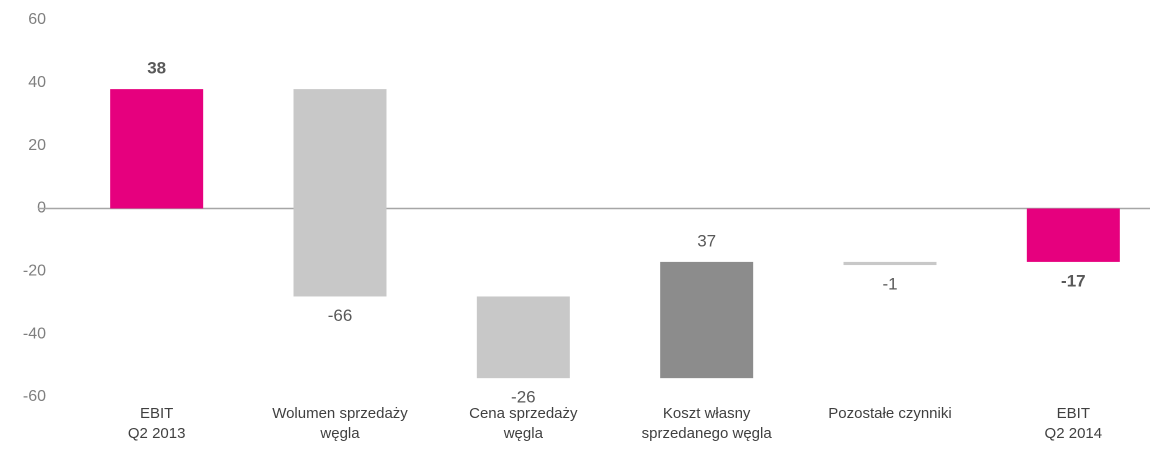  What do you see at coordinates (523, 413) in the screenshot?
I see `x-tick-label: Cena sprzedaży` at bounding box center [523, 413].